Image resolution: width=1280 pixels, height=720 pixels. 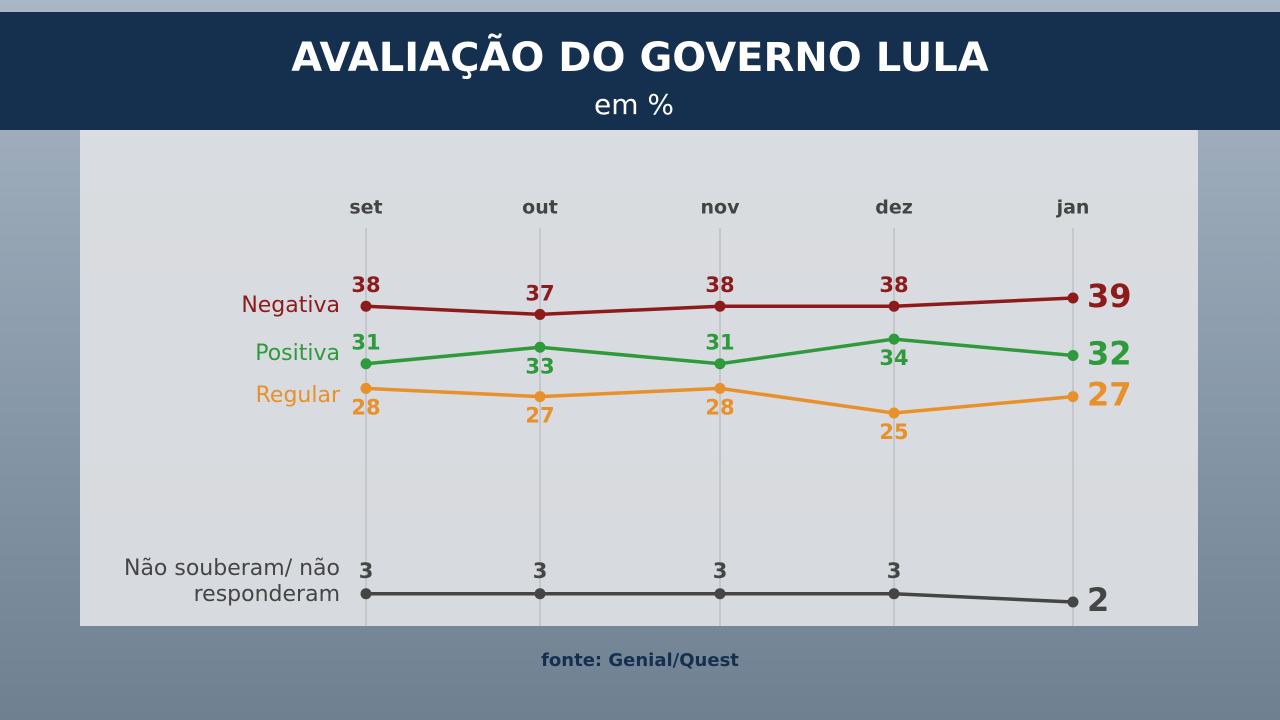 I want to click on x-tick-label: out, so click(x=540, y=208).